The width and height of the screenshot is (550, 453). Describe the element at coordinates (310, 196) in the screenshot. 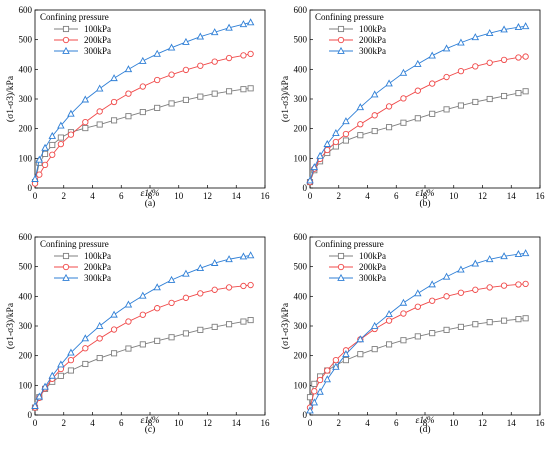

I see `x-tick-label: 0` at that location.